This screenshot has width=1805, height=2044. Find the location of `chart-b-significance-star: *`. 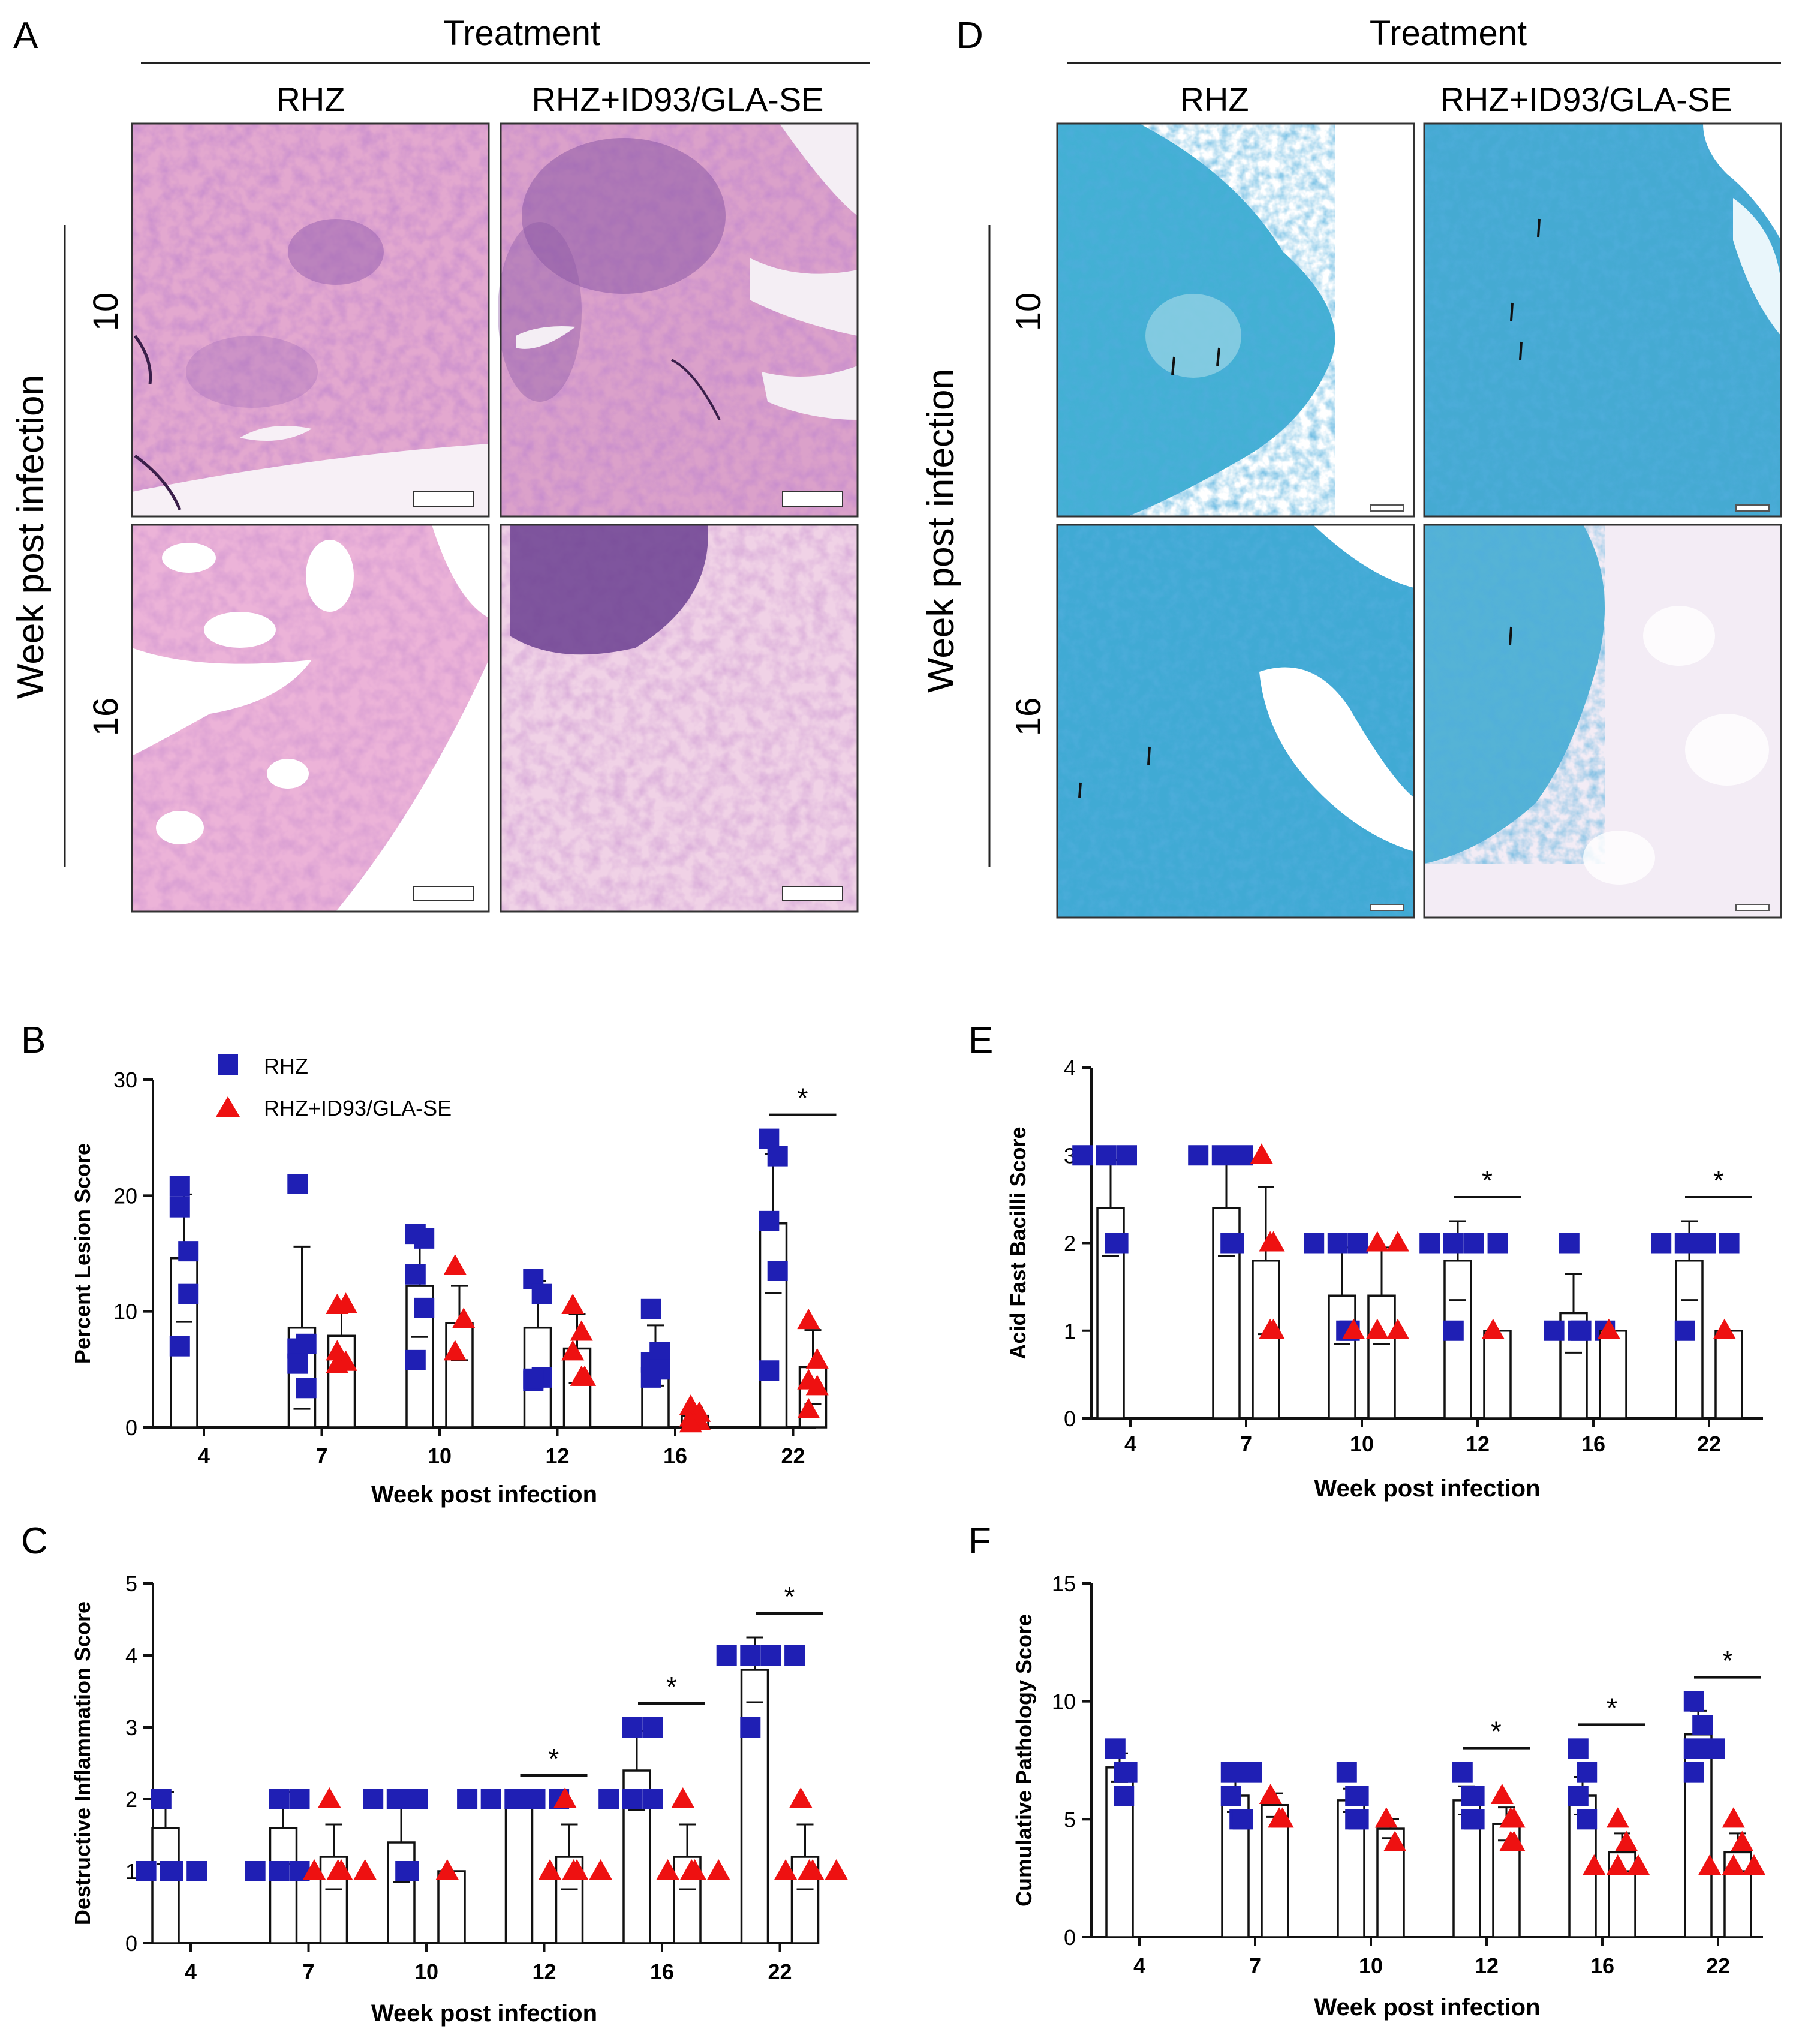

chart-b-significance-star: * is located at coordinates (803, 1098).